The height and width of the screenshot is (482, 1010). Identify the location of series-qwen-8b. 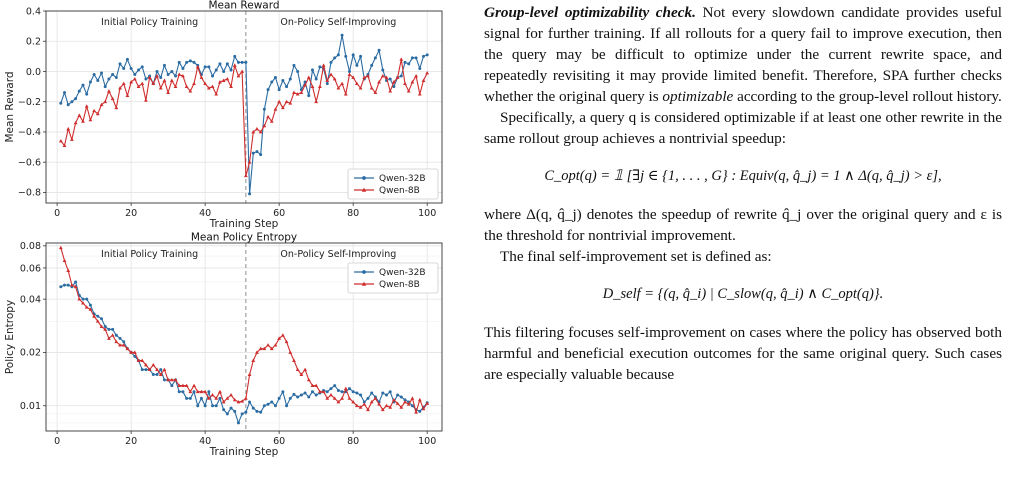
(244, 330).